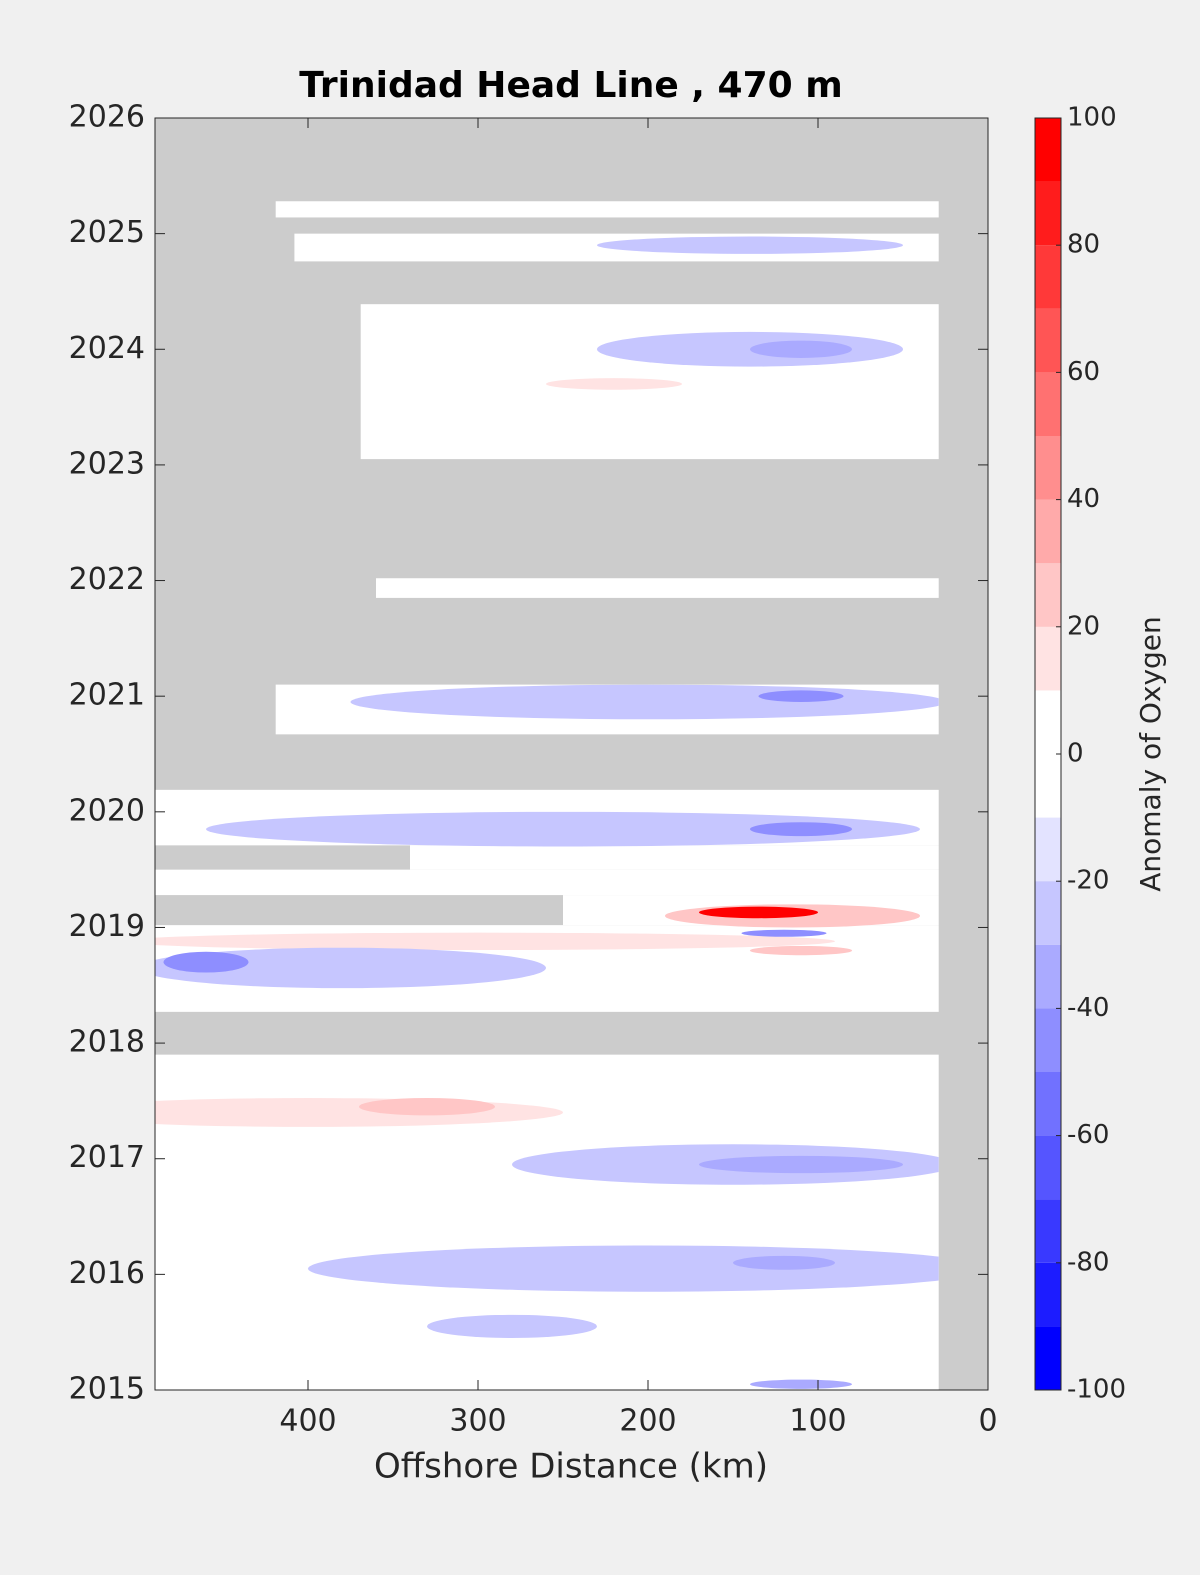 The image size is (1200, 1575). Describe the element at coordinates (1092, 118) in the screenshot. I see `colorbar-tick-label: 100` at that location.